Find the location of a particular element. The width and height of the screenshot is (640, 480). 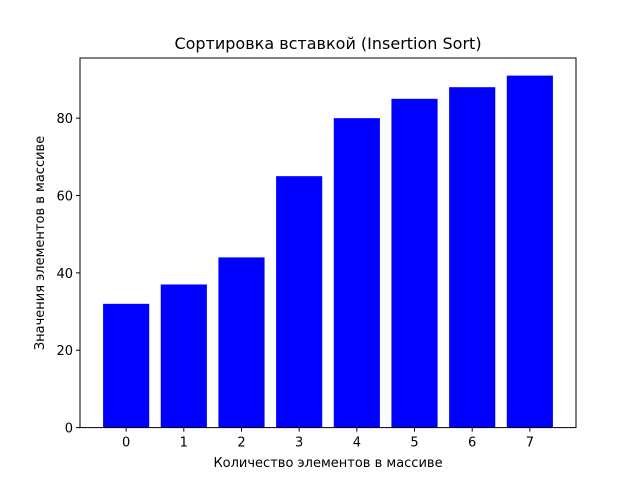

x-tick-label-1: 1 is located at coordinates (184, 443).